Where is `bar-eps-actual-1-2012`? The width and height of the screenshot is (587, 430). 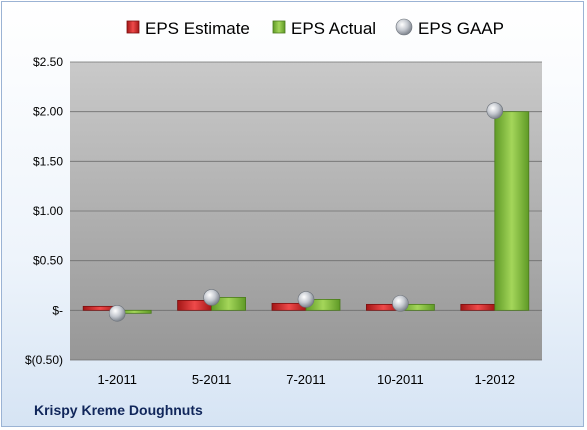
bar-eps-actual-1-2012 is located at coordinates (512, 211).